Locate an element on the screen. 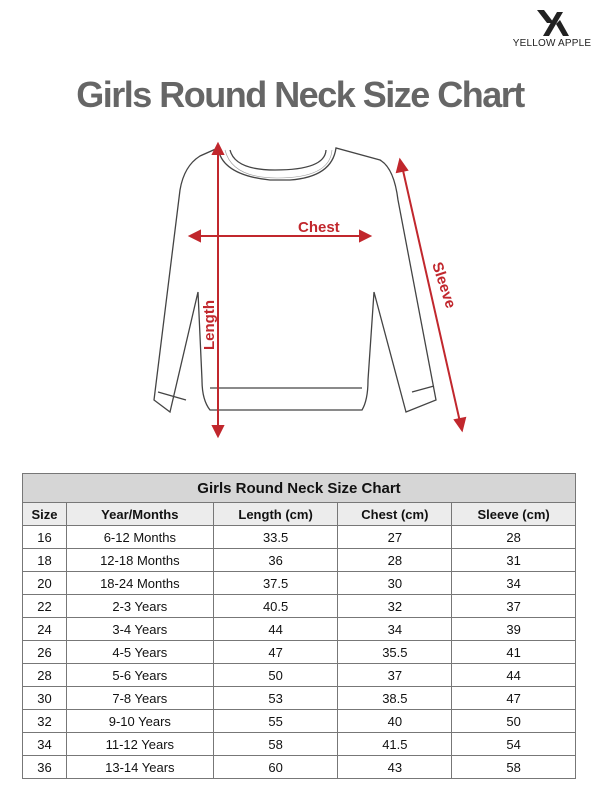  table-cell: 5-6 Years is located at coordinates (139, 675).